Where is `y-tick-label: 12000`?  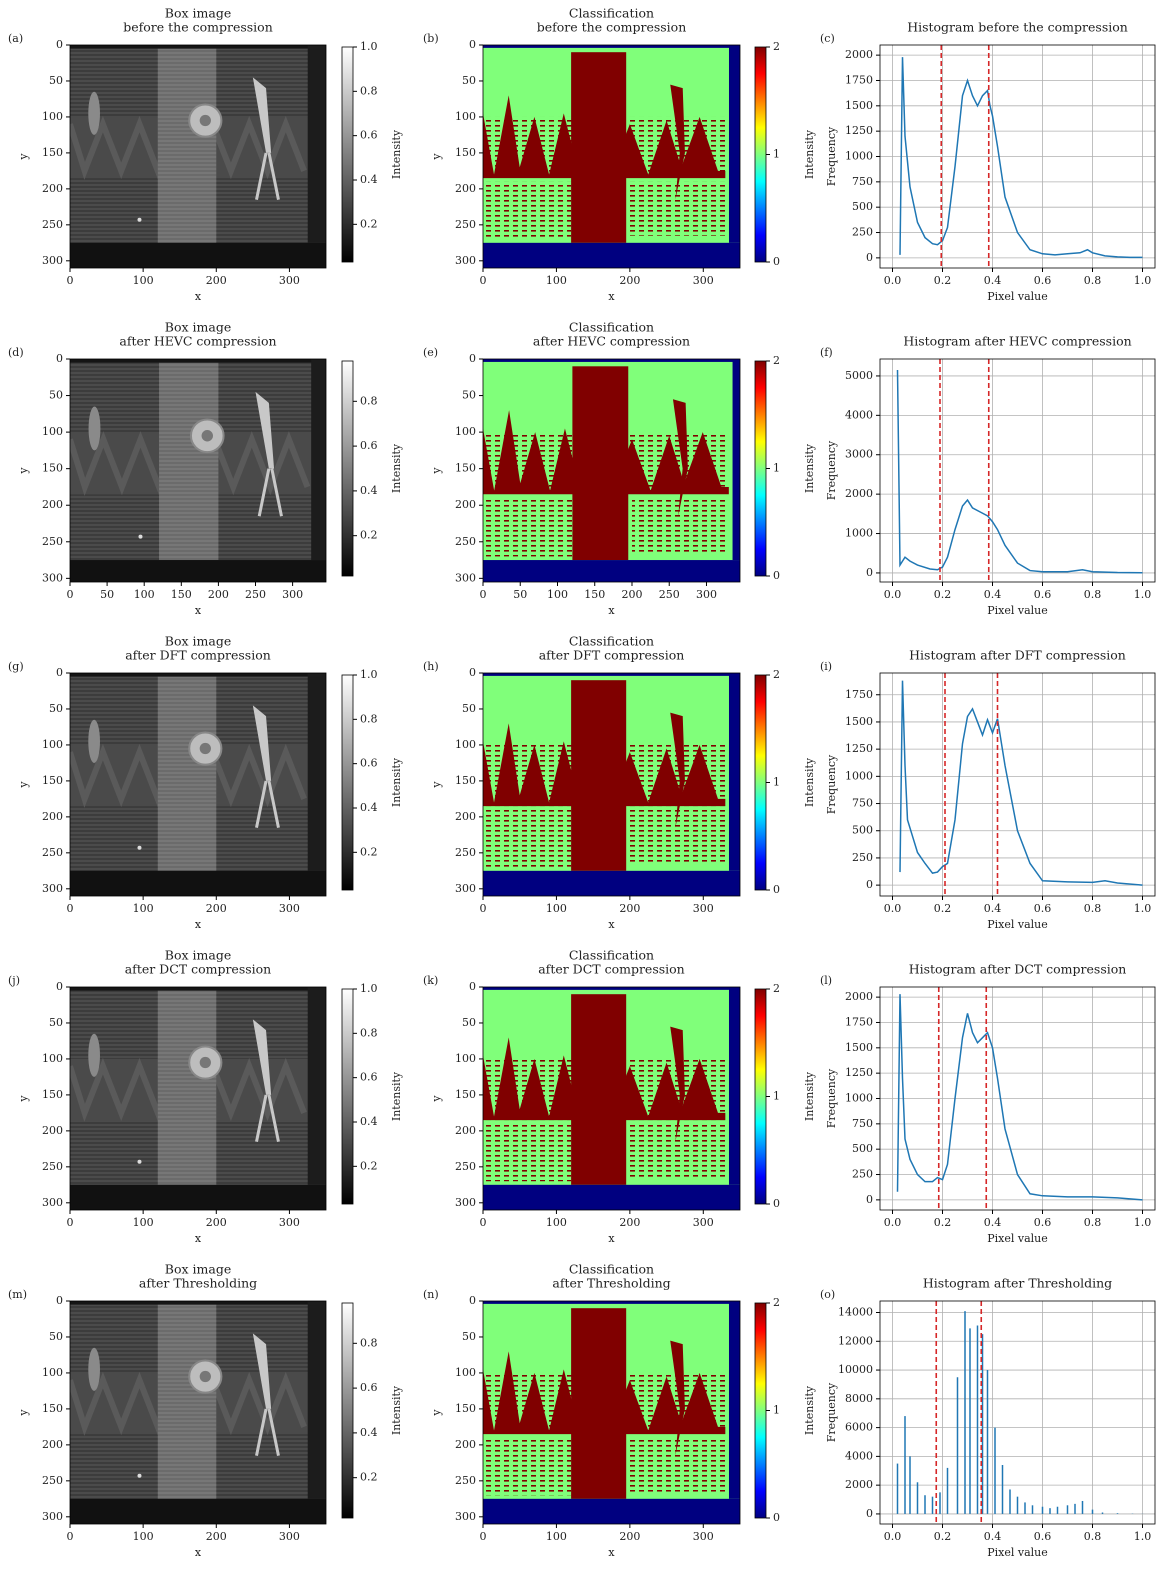 y-tick-label: 12000 is located at coordinates (855, 1340).